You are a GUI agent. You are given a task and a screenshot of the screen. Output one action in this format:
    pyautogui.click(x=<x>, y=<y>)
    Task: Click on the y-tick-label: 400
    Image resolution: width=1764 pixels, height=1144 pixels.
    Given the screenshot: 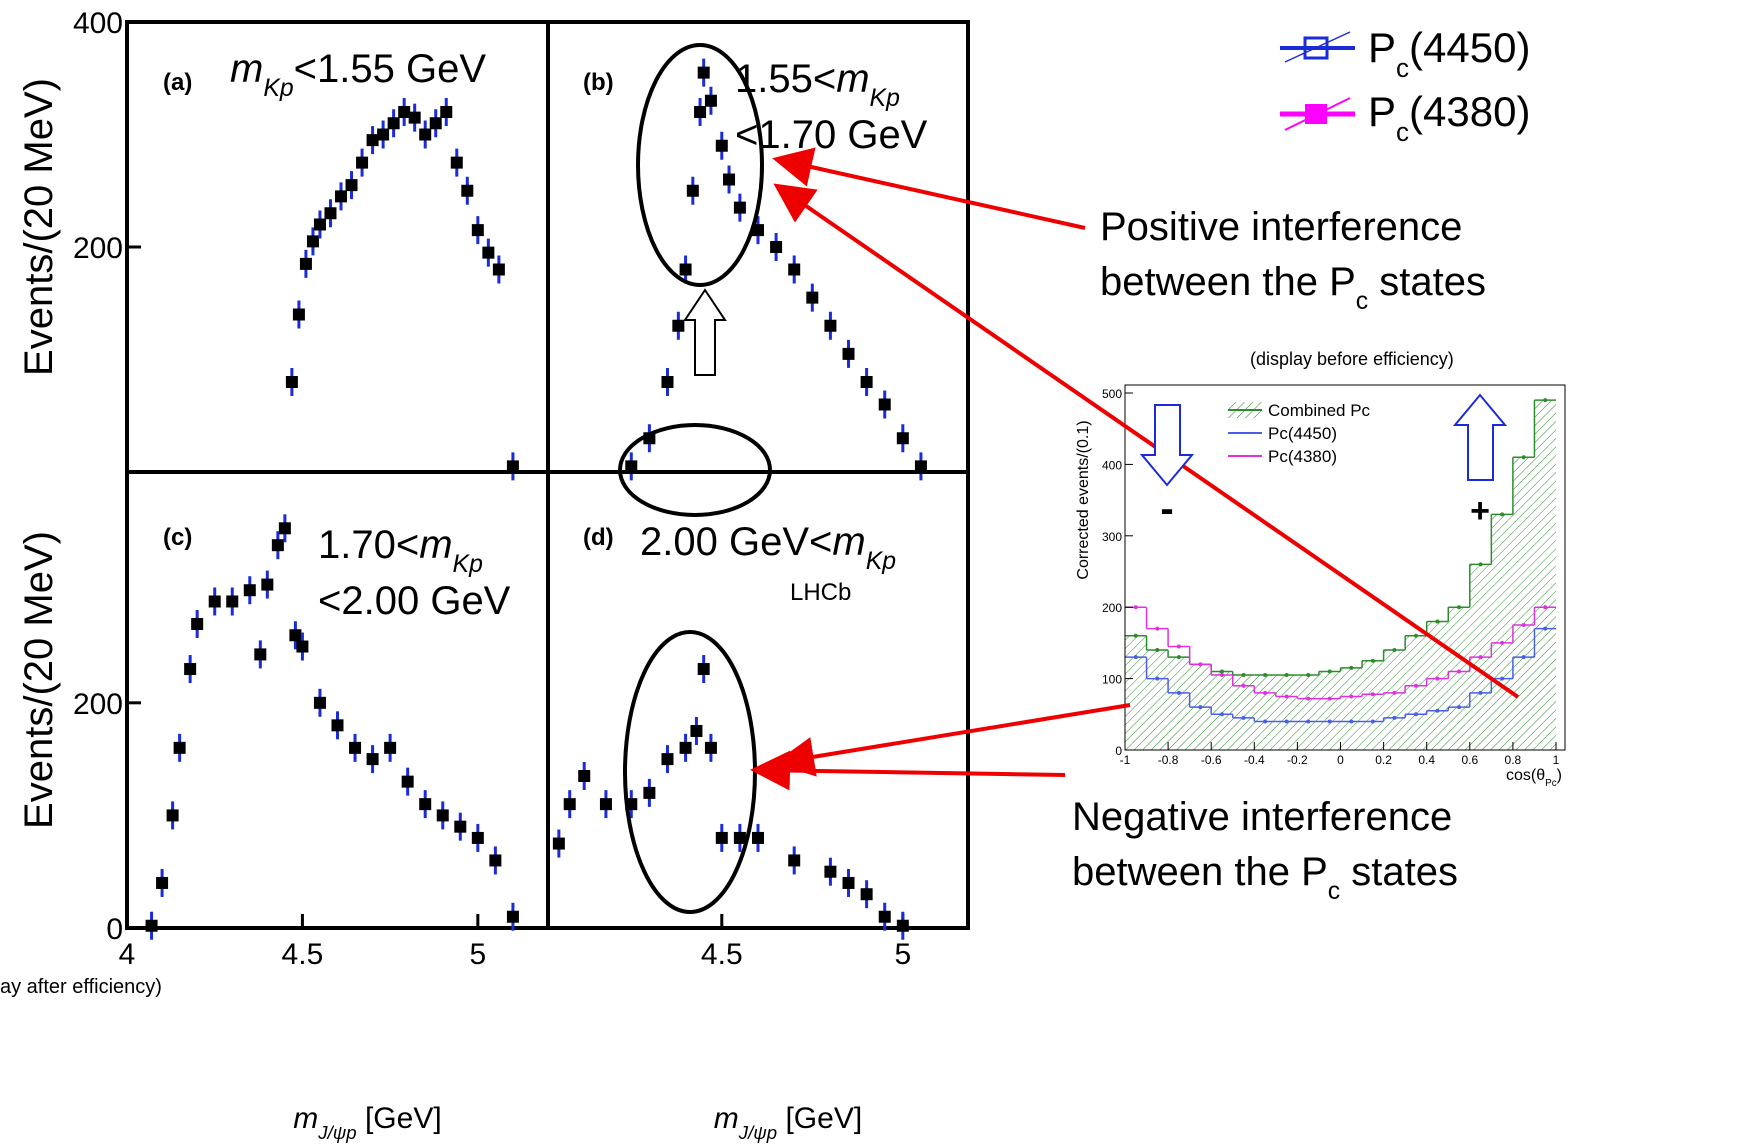 What is the action you would take?
    pyautogui.click(x=98, y=23)
    